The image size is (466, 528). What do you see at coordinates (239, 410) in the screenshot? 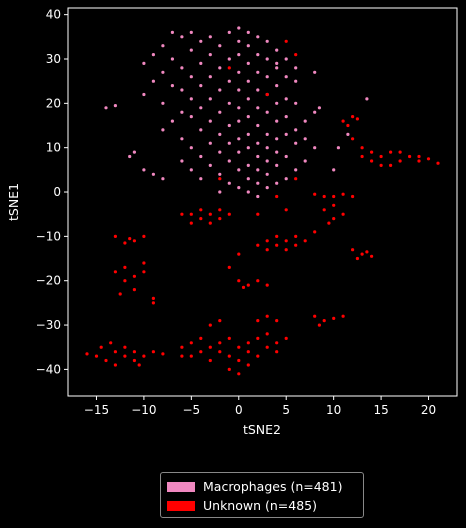
I see `x-tick-label: 0` at bounding box center [239, 410].